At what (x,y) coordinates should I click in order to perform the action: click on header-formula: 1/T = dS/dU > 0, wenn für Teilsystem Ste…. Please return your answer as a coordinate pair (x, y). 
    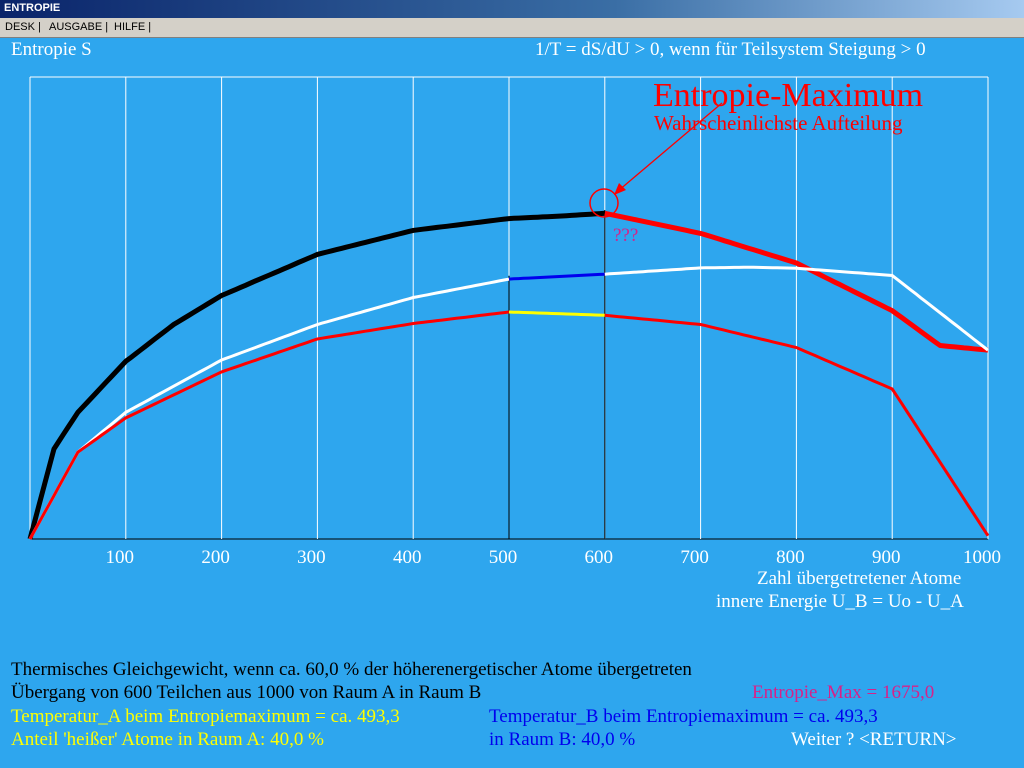
    Looking at the image, I should click on (730, 49).